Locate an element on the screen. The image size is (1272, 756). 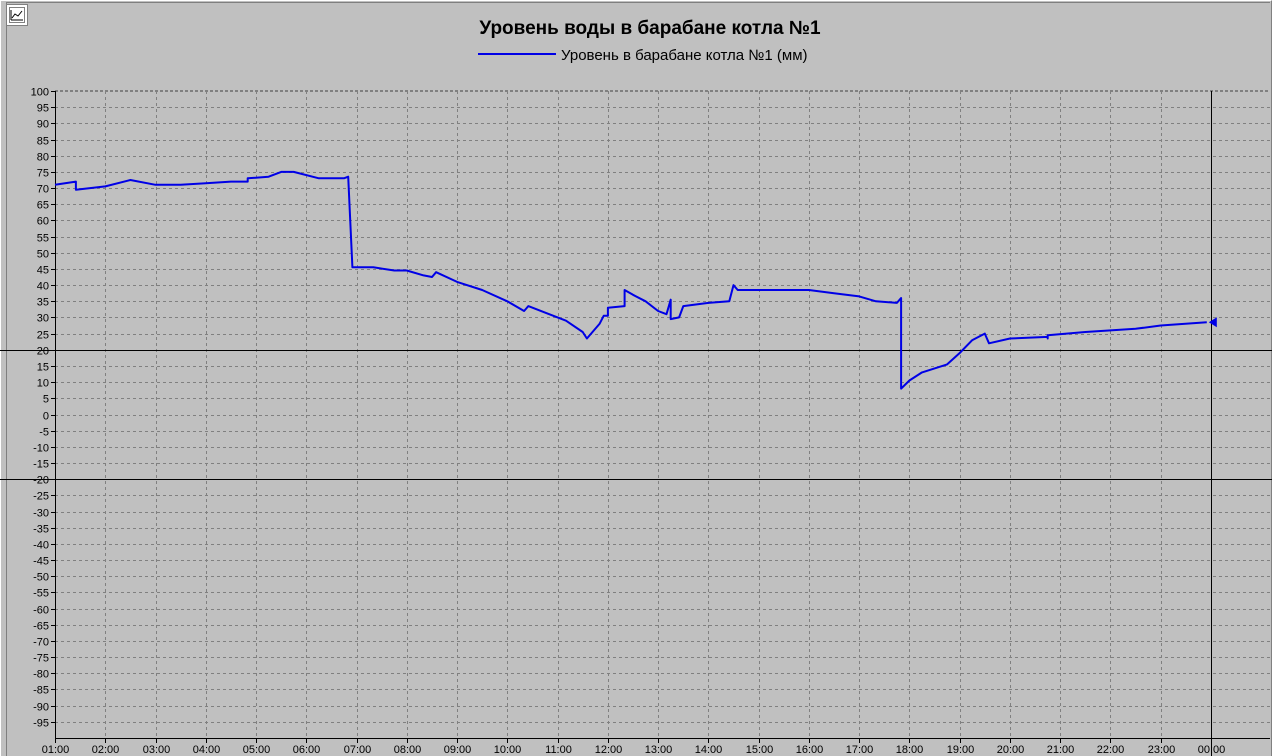
x-tick-label: 06:00 is located at coordinates (307, 750).